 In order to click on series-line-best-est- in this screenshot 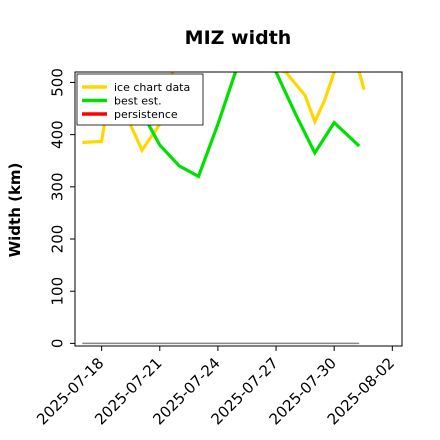, I will do `click(250, 125)`.